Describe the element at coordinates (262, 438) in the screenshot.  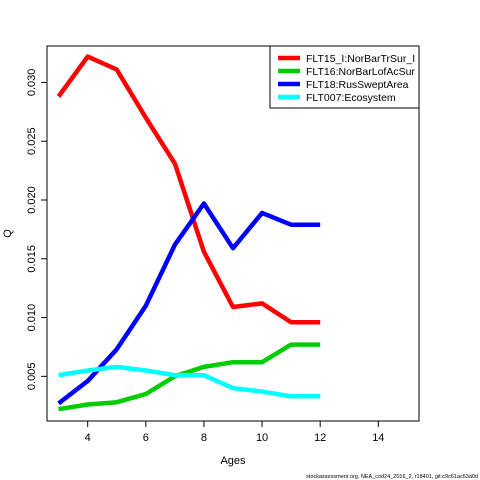
I see `x-tick-label: 10` at that location.